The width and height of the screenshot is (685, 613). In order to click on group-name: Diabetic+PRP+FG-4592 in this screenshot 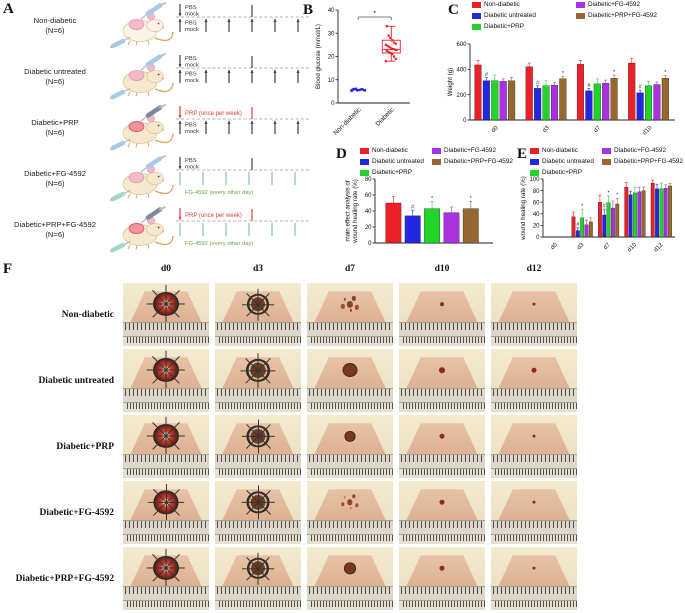, I will do `click(55, 225)`.